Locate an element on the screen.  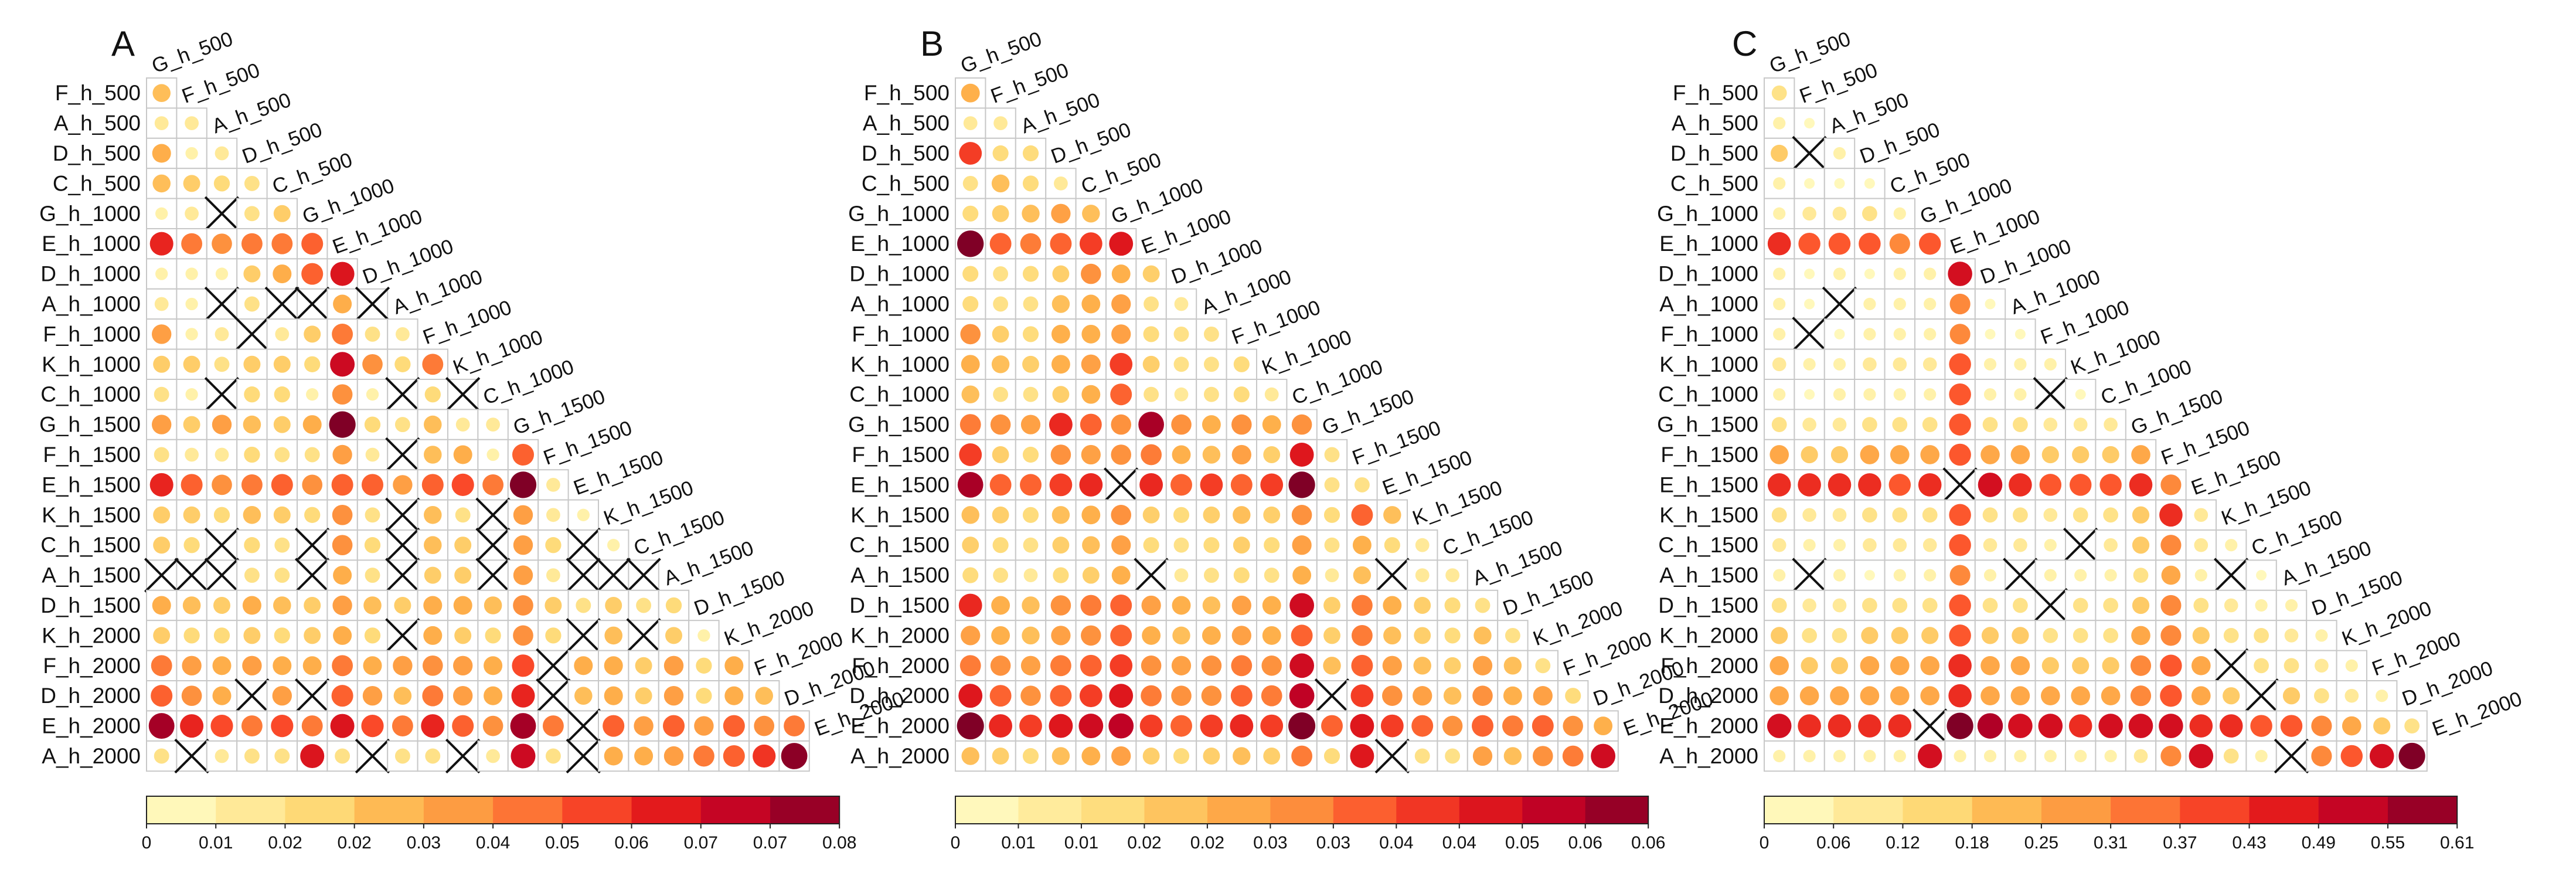
colorbar-tick-label: 0.61 is located at coordinates (2457, 843).